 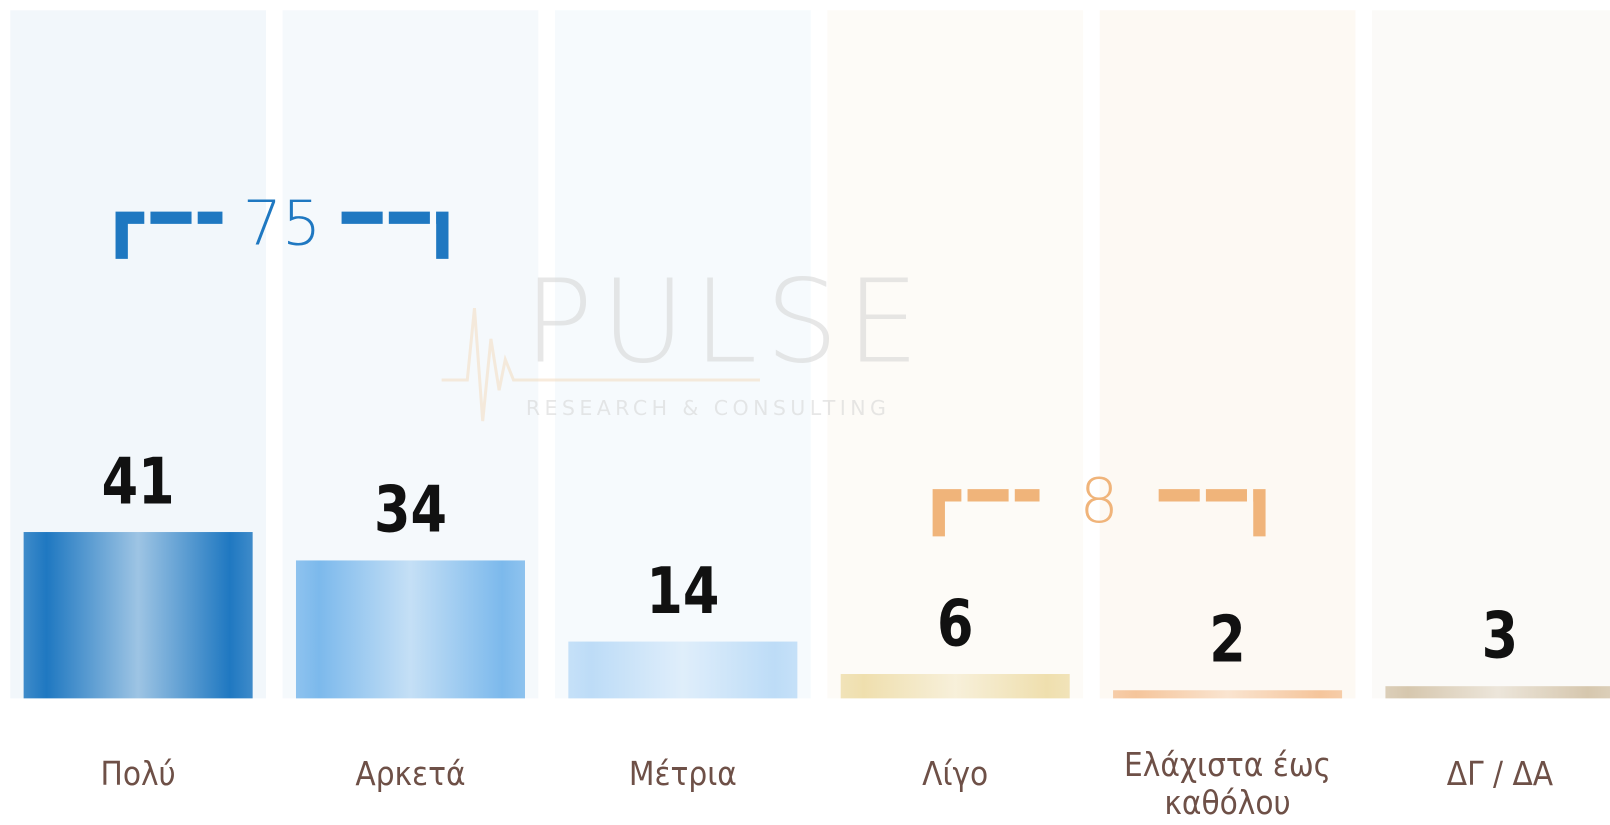 What do you see at coordinates (1500, 635) in the screenshot?
I see `value-label: 3` at bounding box center [1500, 635].